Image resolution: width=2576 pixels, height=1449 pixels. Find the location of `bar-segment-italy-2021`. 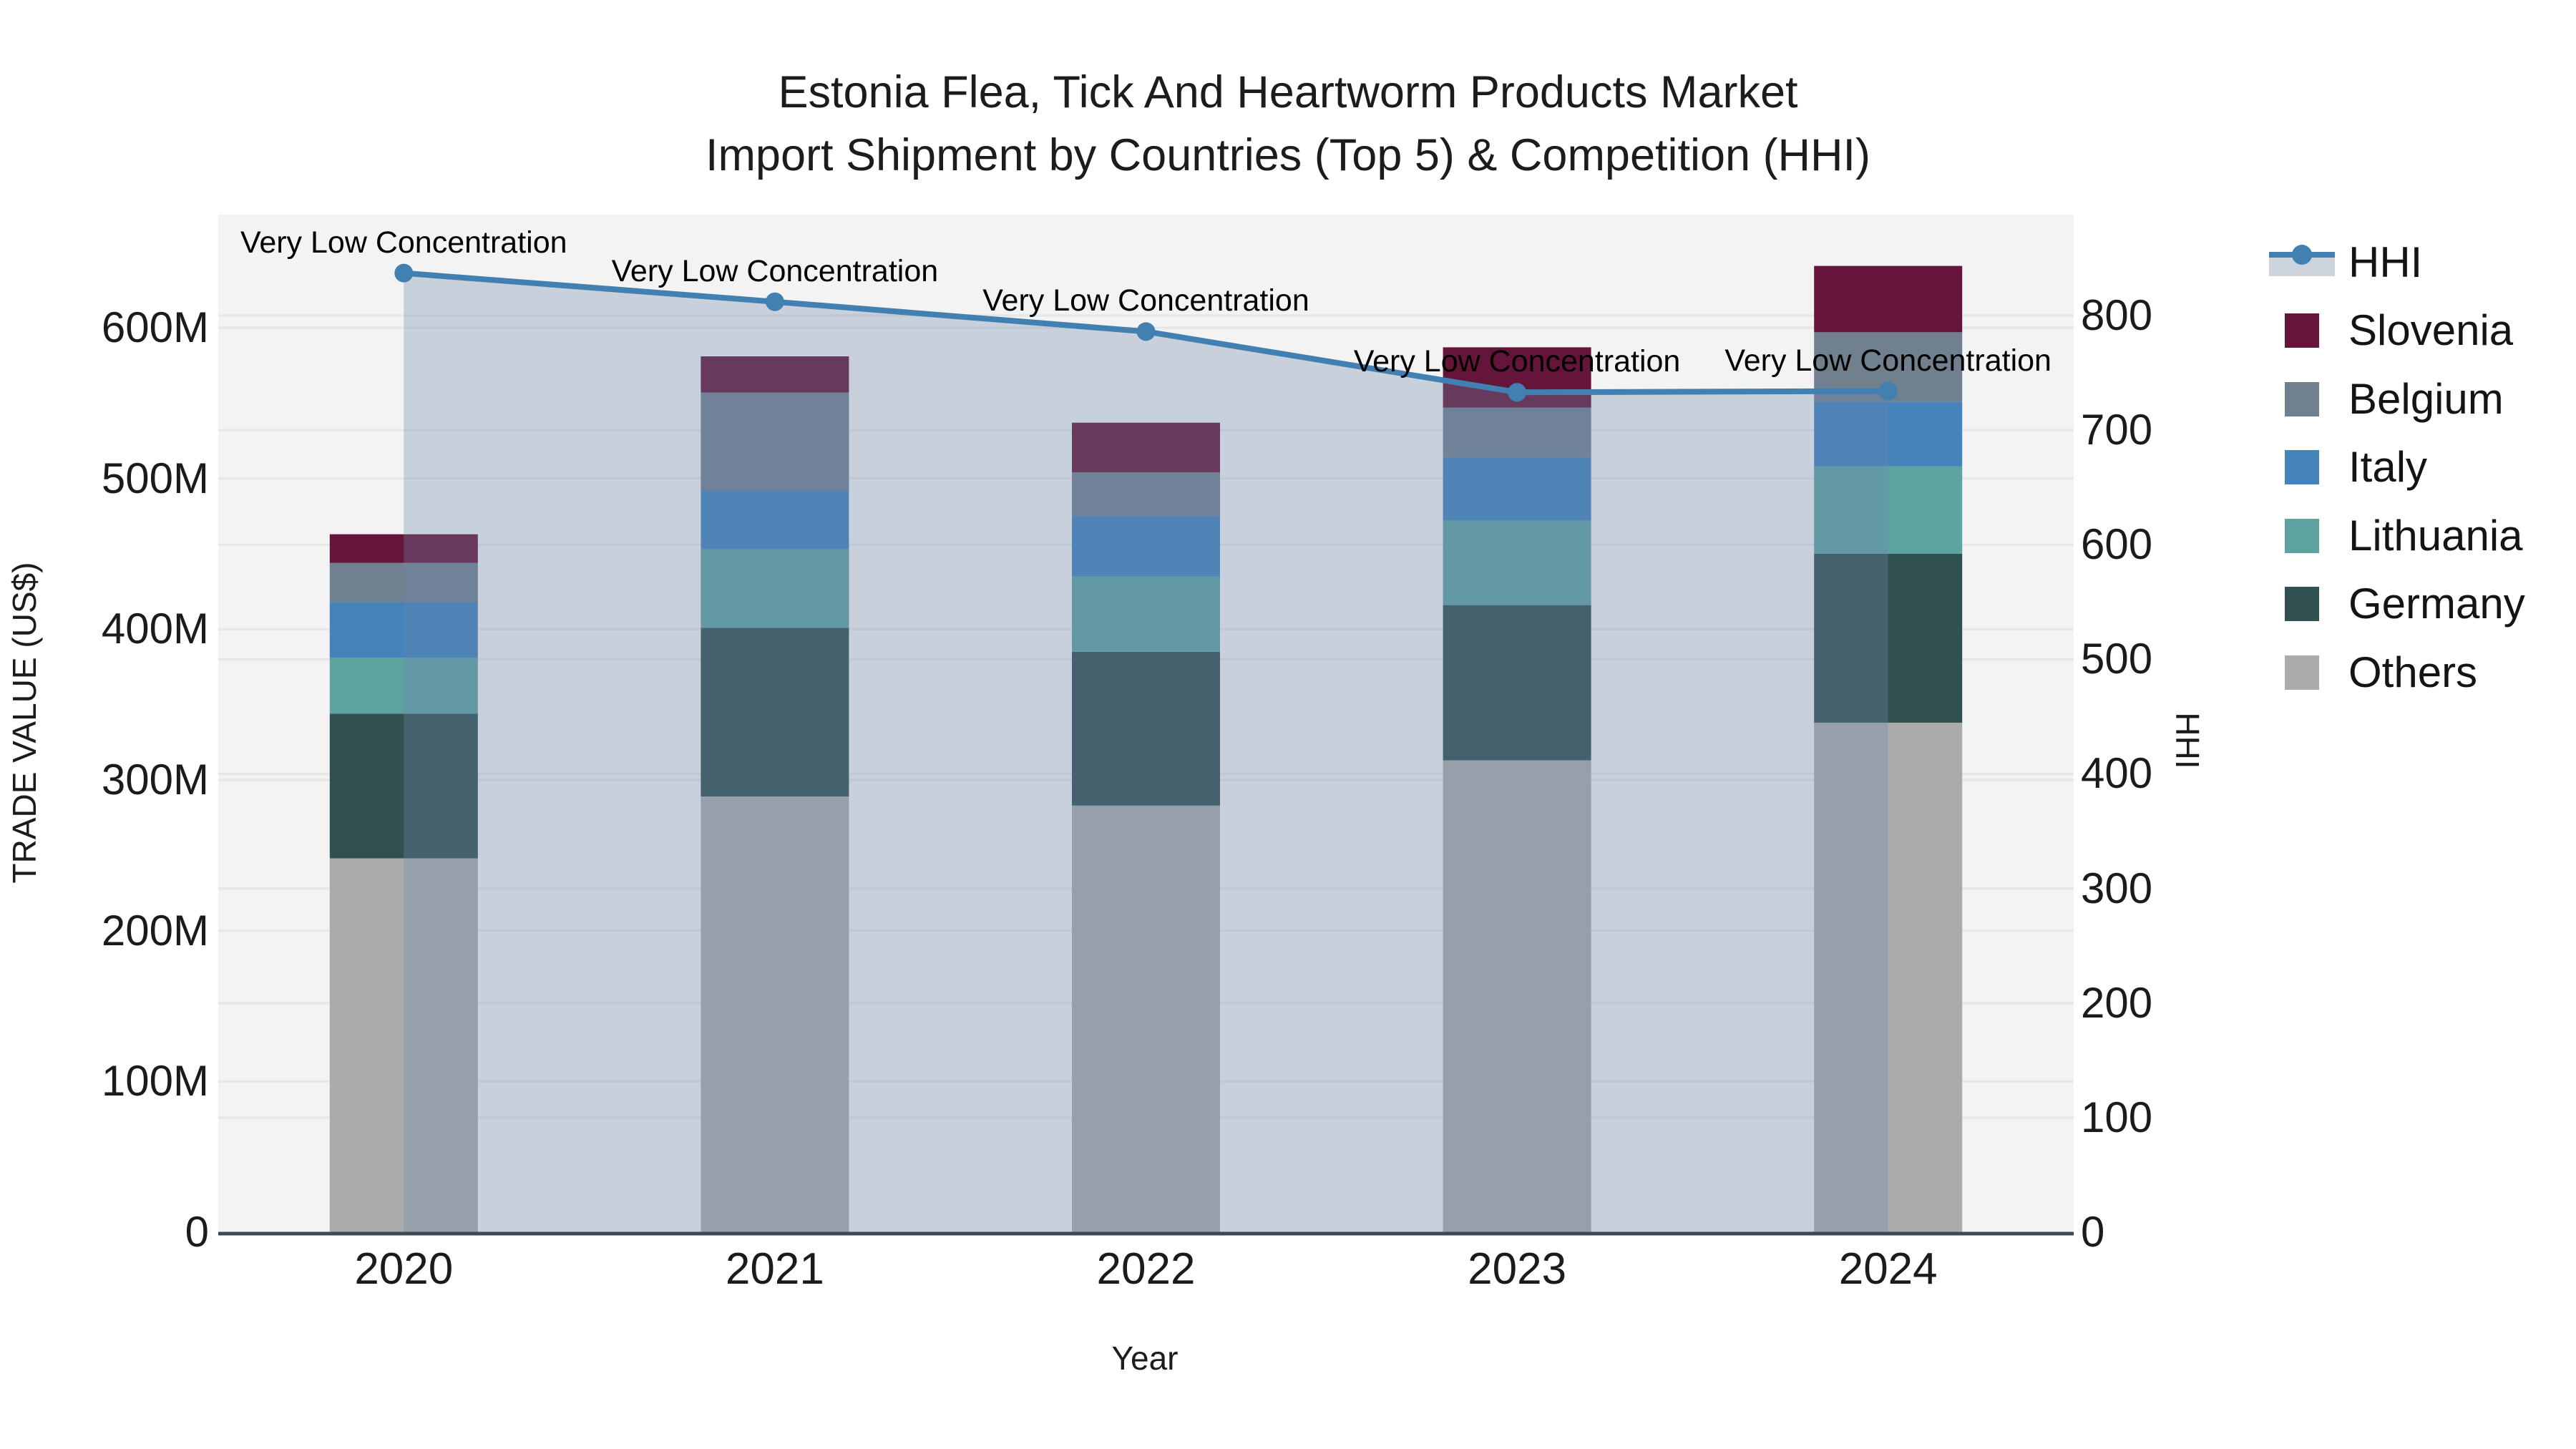

bar-segment-italy-2021 is located at coordinates (775, 520).